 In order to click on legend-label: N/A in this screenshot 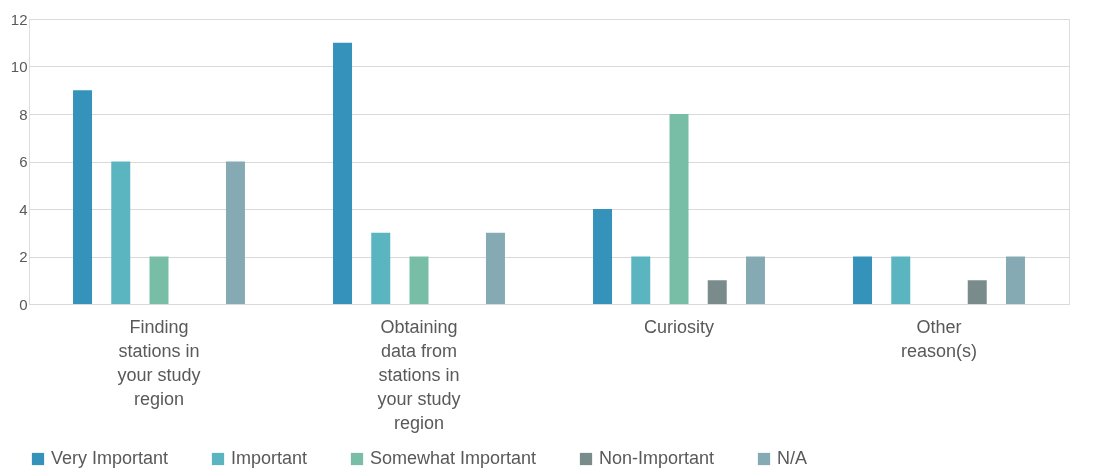, I will do `click(792, 458)`.